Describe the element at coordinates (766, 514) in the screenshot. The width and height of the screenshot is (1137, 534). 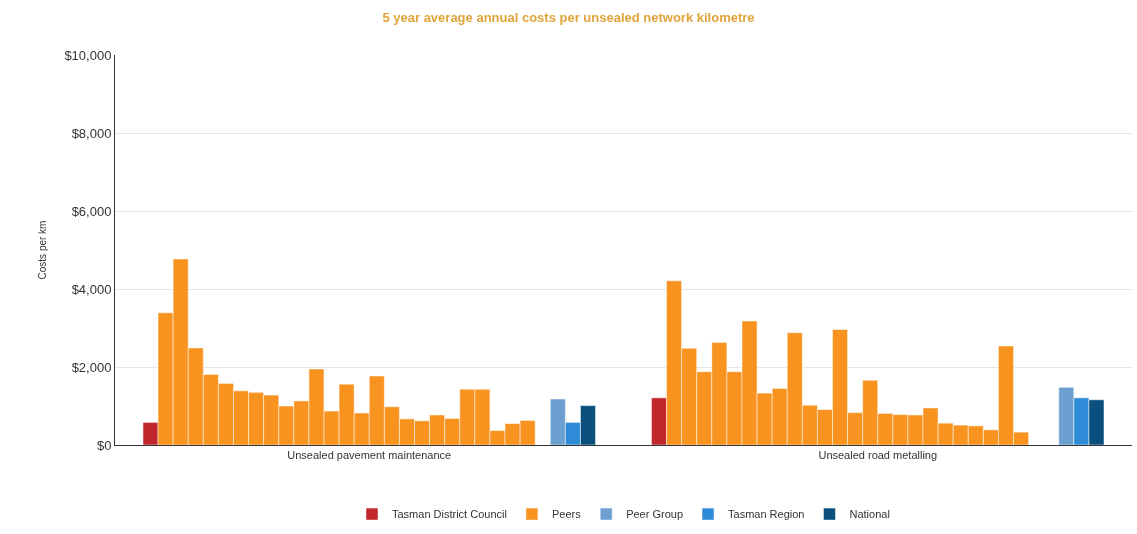
I see `legend-label: Tasman Region` at that location.